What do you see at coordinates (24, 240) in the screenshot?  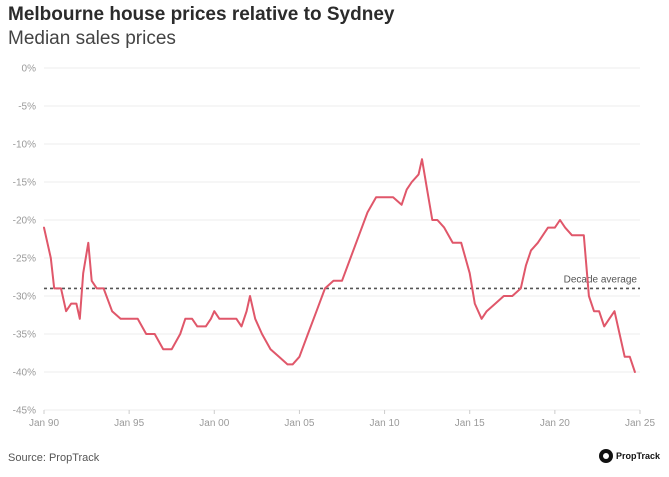 I see `y-axis-ticks: 0% -5% -10% -15% -20% -25% -30% -35% -40% -45%` at bounding box center [24, 240].